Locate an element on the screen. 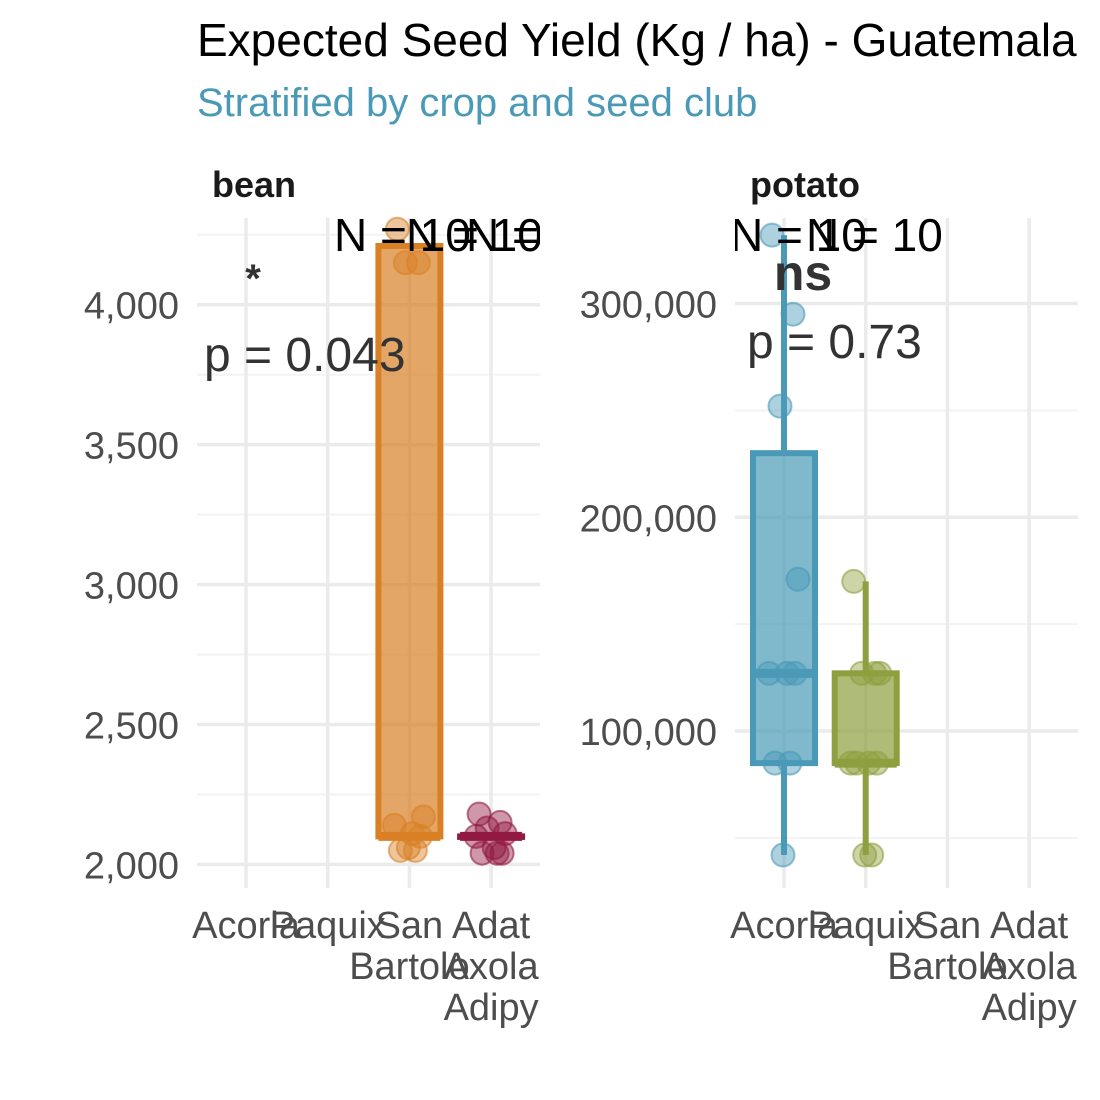 The image size is (1100, 1100). facet-label-potato: potato is located at coordinates (805, 184).